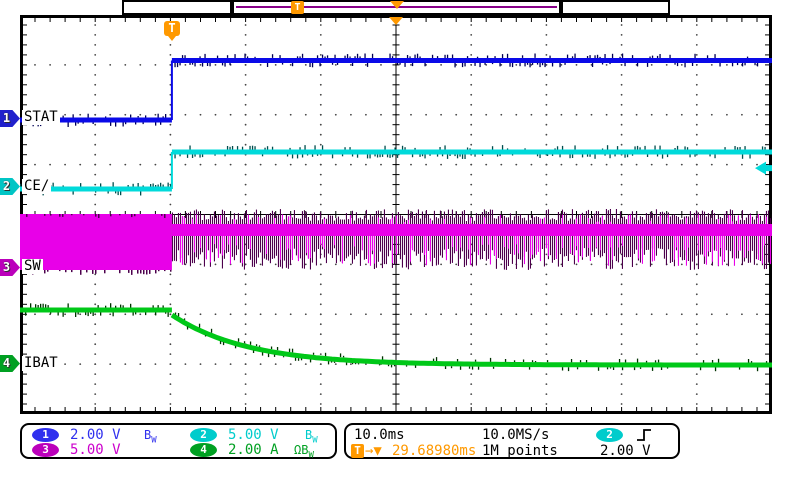 This screenshot has height=480, width=800. What do you see at coordinates (615, 7) in the screenshot?
I see `record-view-right-segment` at bounding box center [615, 7].